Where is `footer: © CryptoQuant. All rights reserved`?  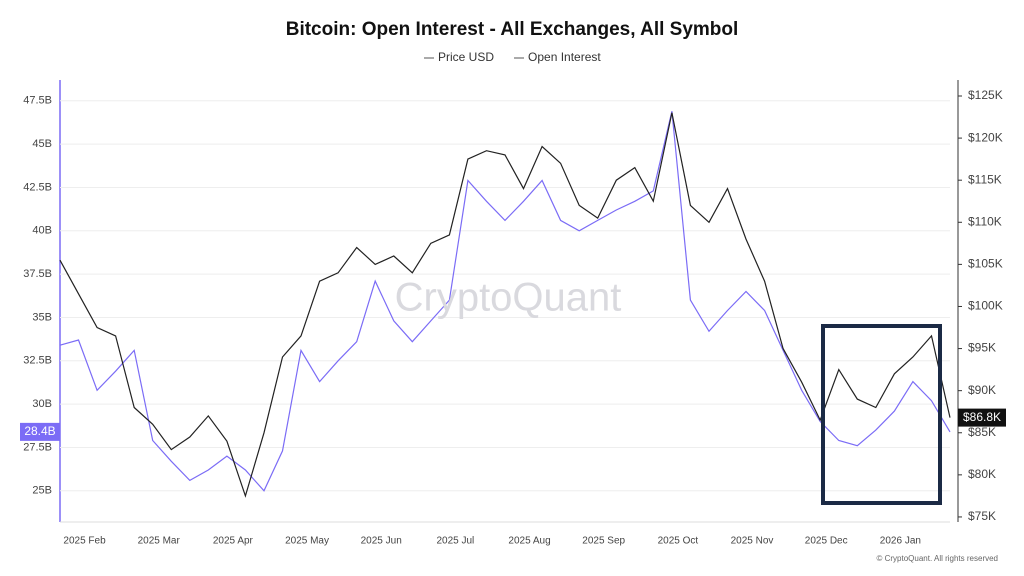 footer: © CryptoQuant. All rights reserved is located at coordinates (938, 558).